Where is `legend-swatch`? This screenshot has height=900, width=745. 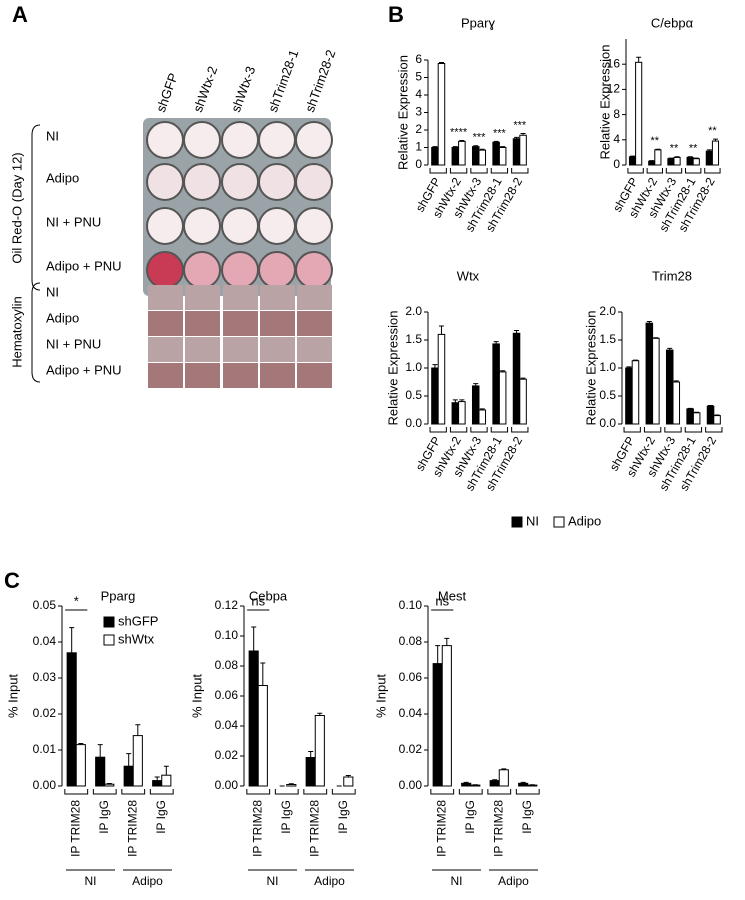 legend-swatch is located at coordinates (517, 522).